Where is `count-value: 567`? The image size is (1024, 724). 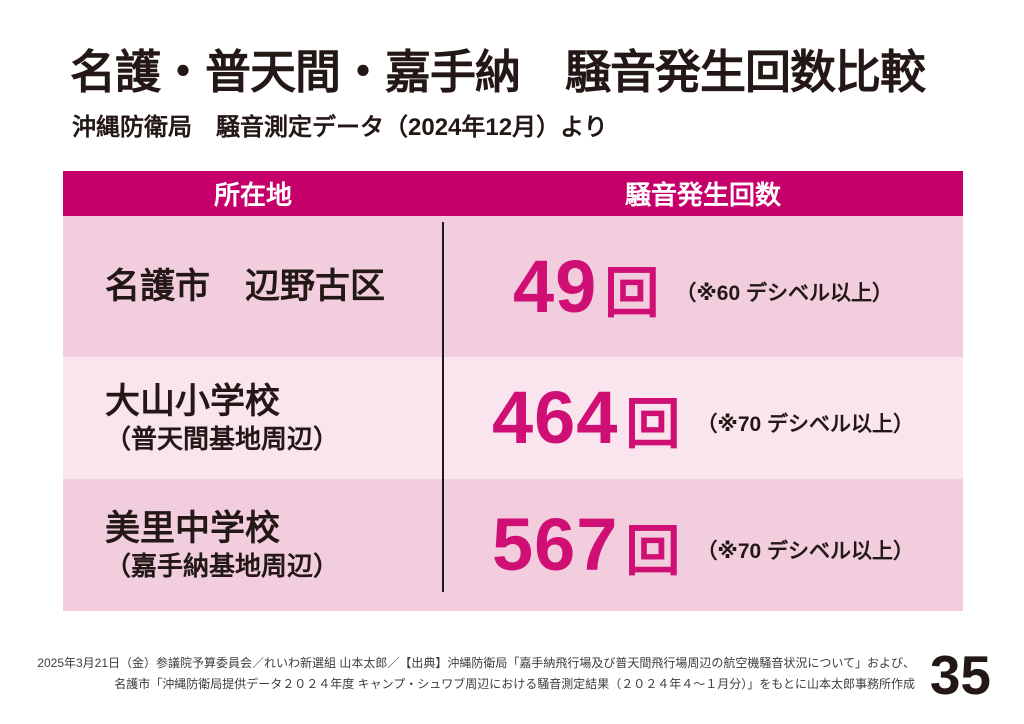 count-value: 567 is located at coordinates (555, 544).